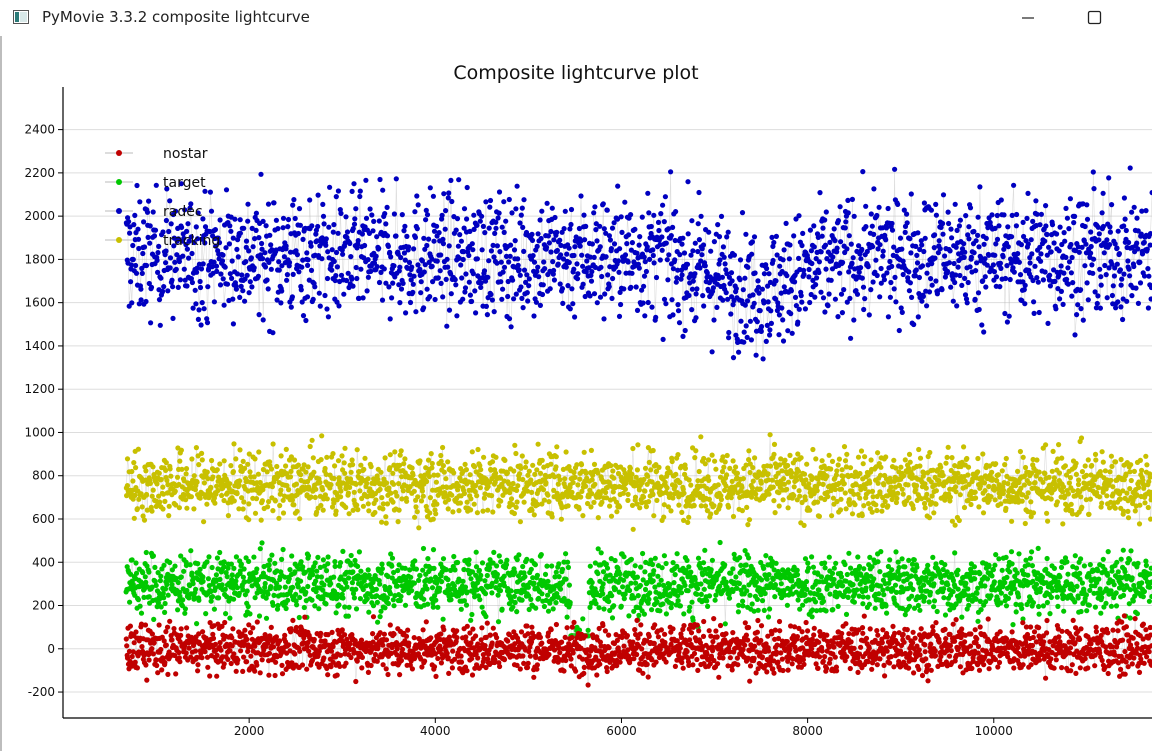 The width and height of the screenshot is (1152, 751). I want to click on maximize-button, so click(1095, 18).